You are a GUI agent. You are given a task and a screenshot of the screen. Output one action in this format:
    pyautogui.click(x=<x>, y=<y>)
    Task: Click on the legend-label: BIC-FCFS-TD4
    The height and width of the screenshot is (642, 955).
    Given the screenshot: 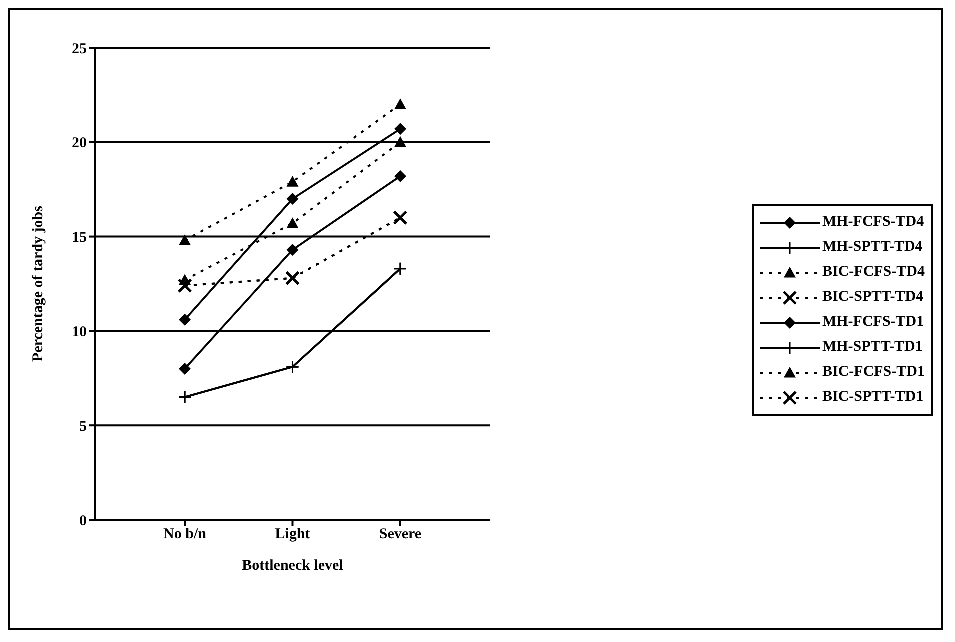 What is the action you would take?
    pyautogui.click(x=873, y=272)
    